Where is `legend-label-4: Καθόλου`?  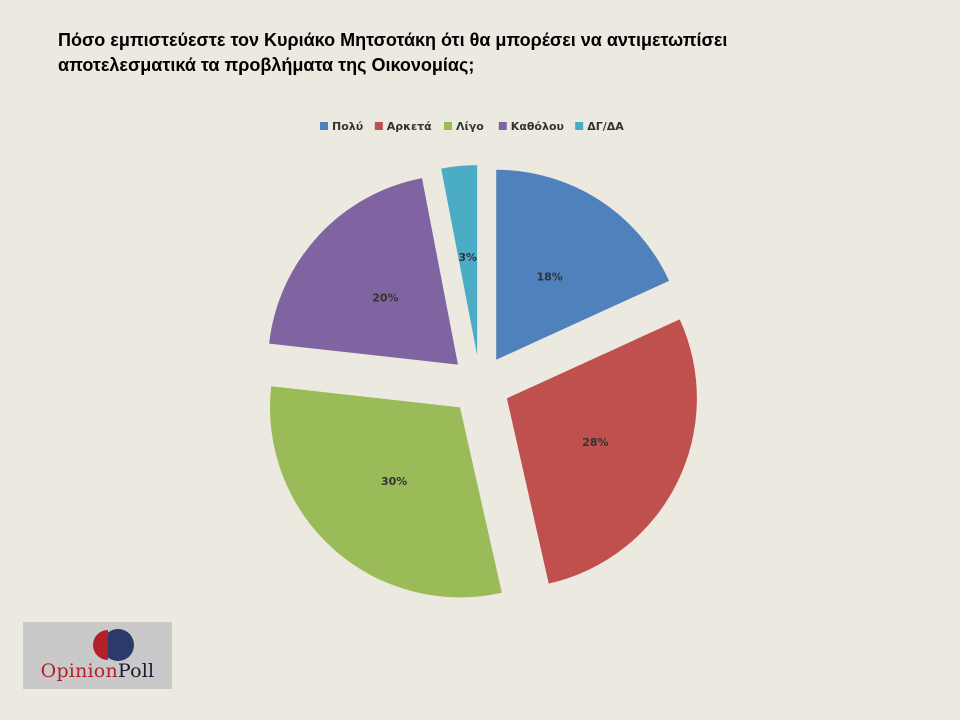
legend-label-4: Καθόλου is located at coordinates (537, 126).